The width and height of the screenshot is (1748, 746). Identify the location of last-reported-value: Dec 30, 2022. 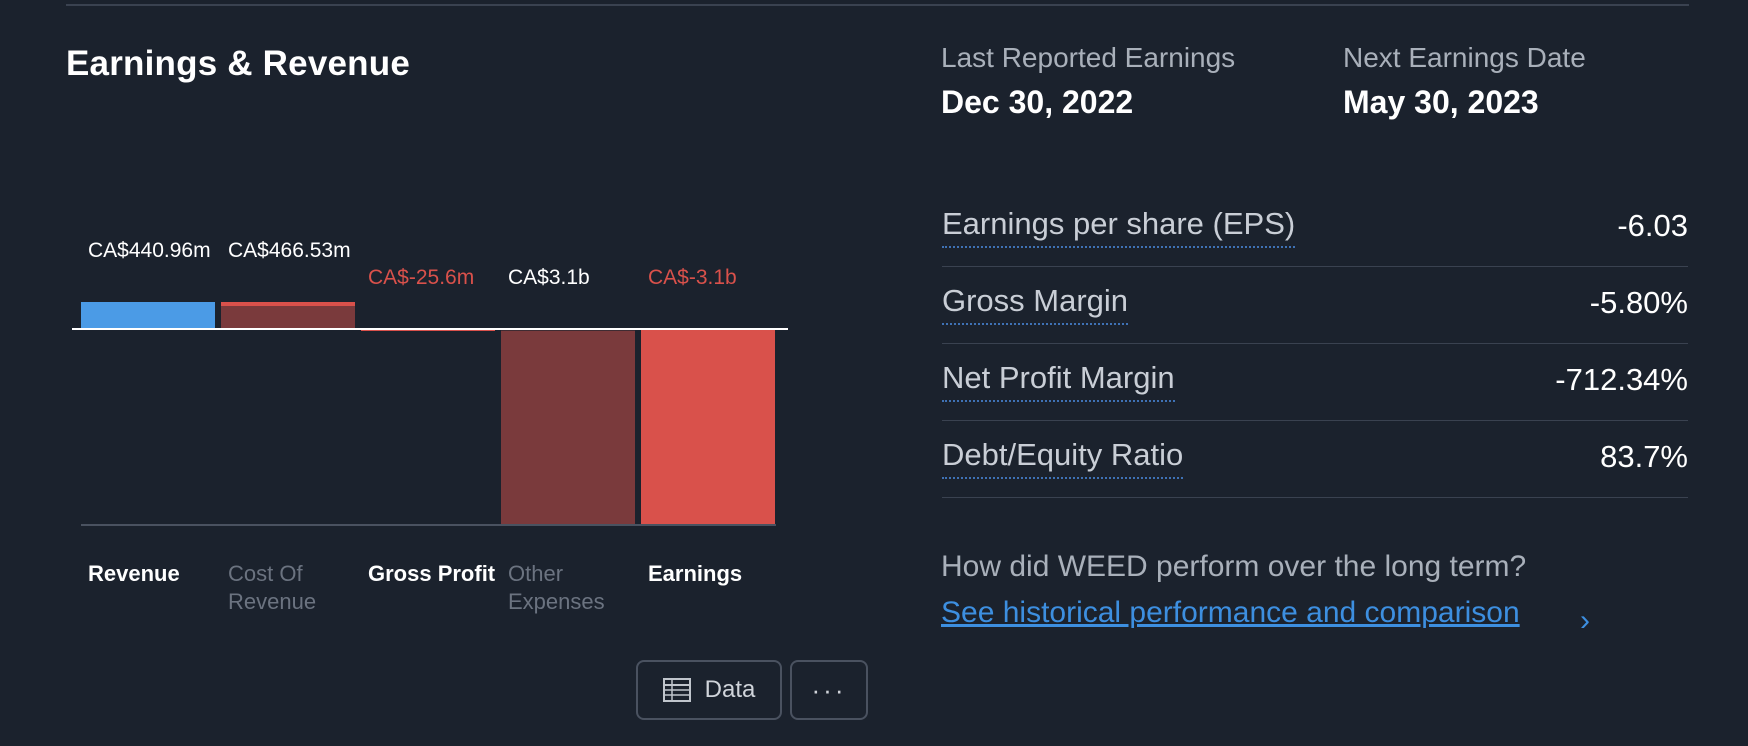
(1037, 102).